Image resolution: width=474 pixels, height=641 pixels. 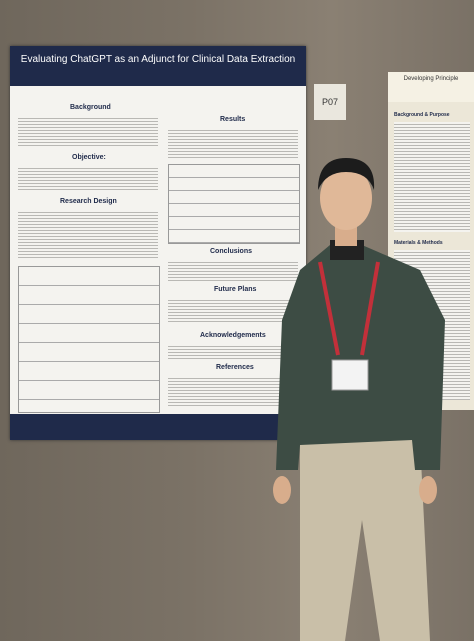 I want to click on section-heading: Research Design, so click(x=88, y=201).